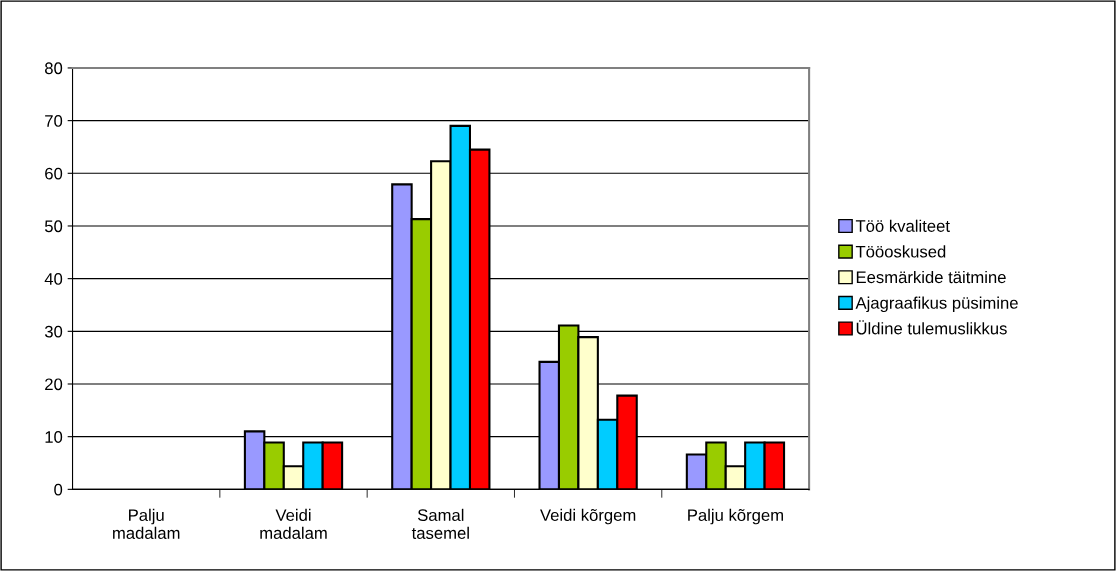  What do you see at coordinates (54, 437) in the screenshot?
I see `y-tick-label: 10` at bounding box center [54, 437].